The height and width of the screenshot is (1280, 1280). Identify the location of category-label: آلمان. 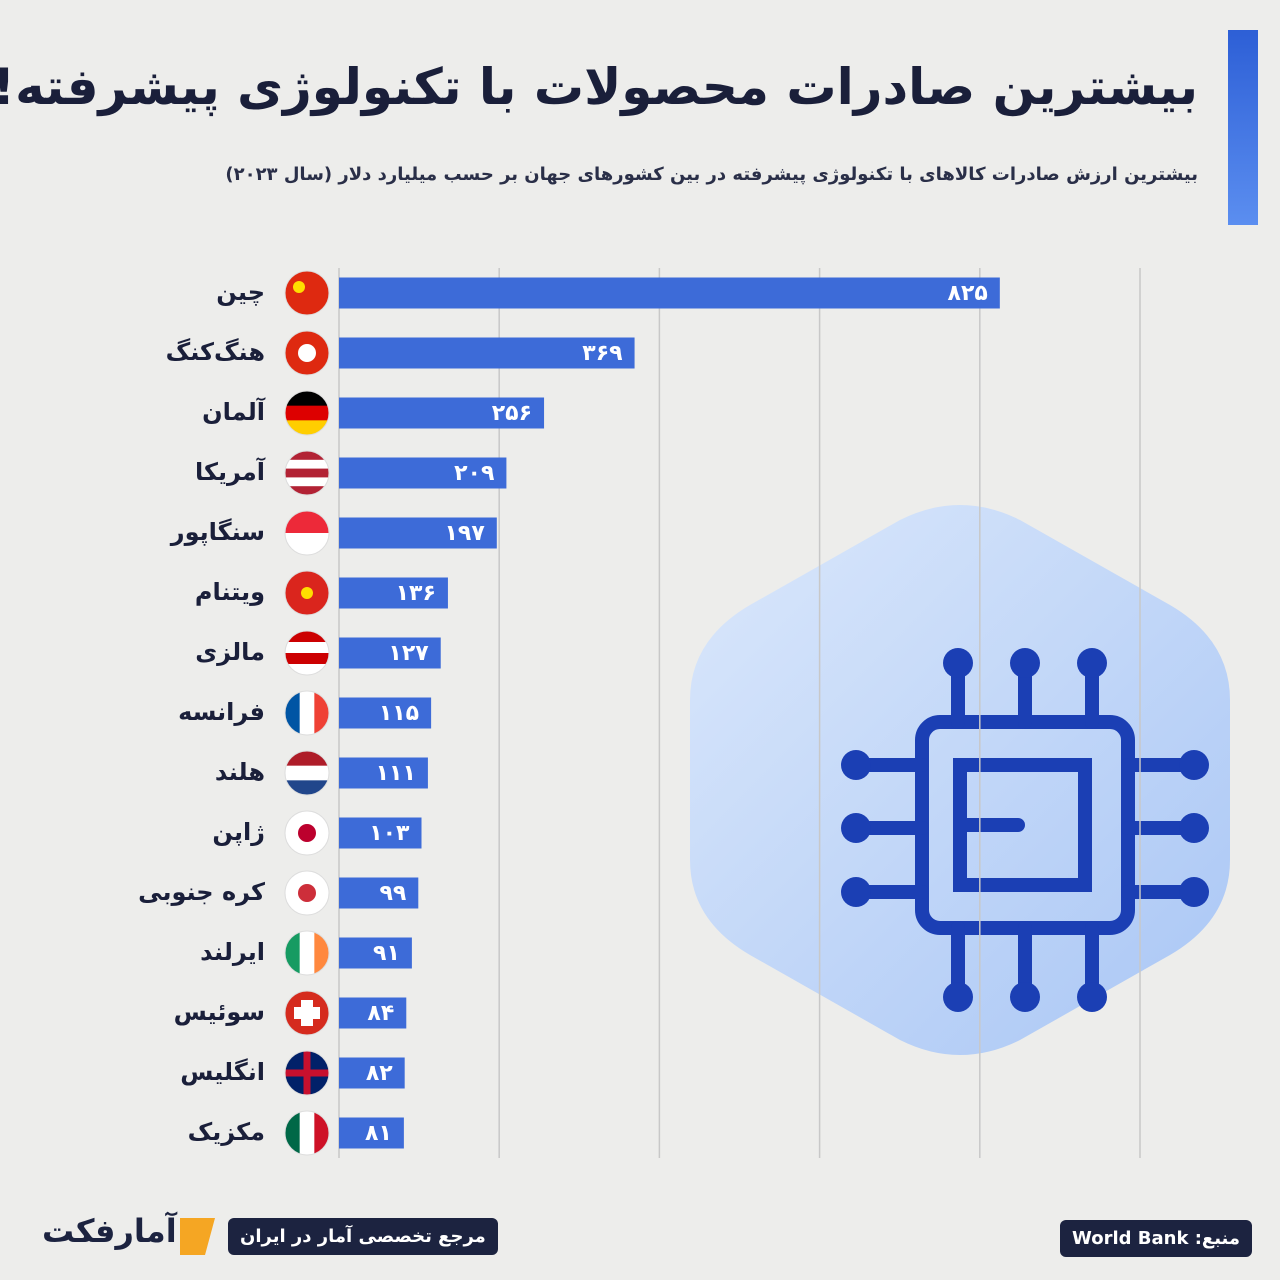
(234, 411).